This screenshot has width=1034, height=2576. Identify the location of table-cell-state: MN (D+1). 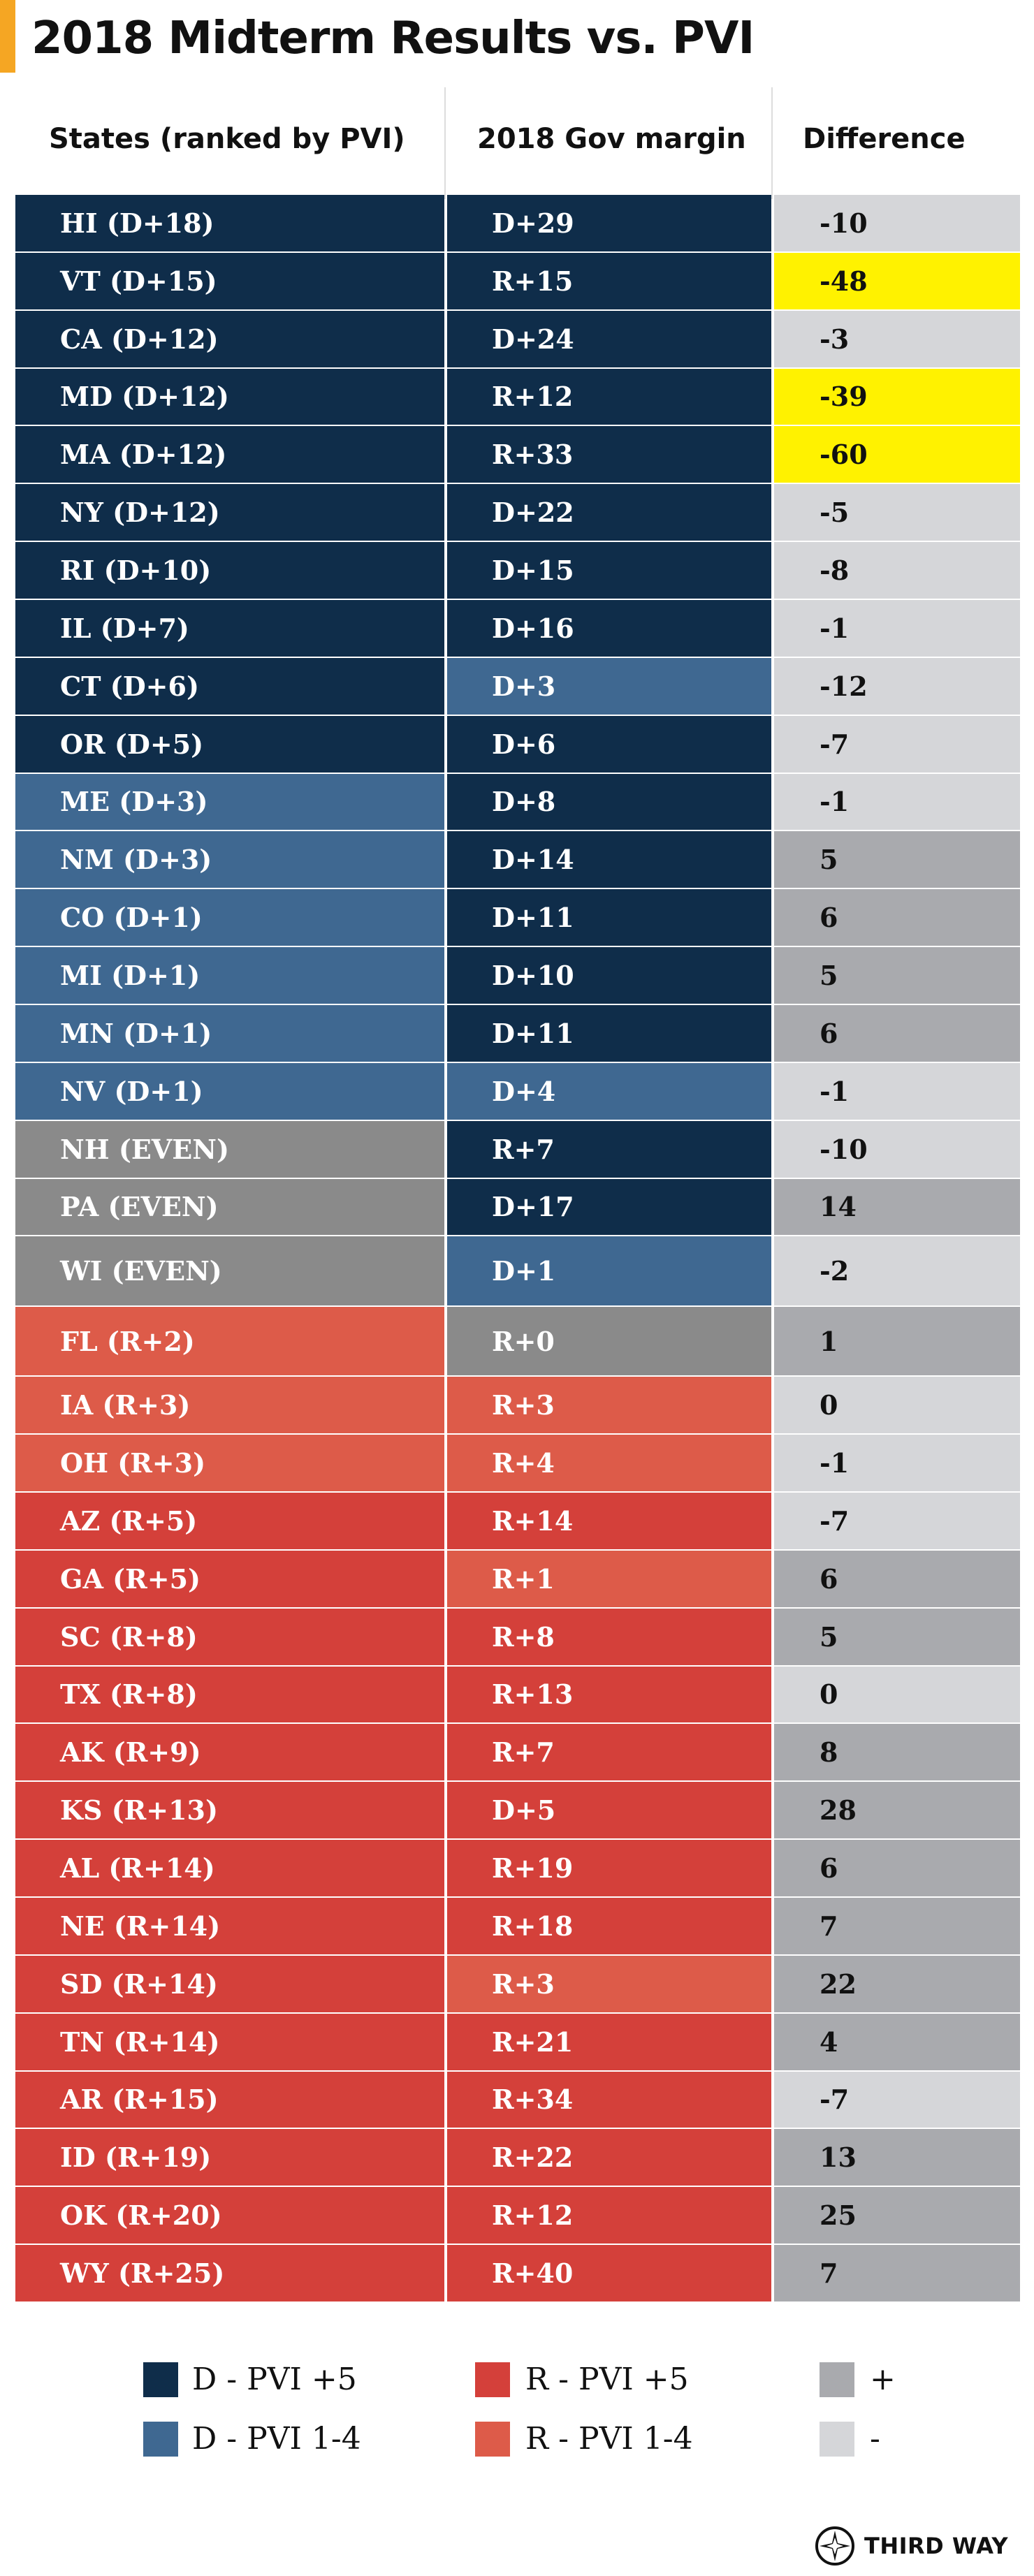
(229, 1033).